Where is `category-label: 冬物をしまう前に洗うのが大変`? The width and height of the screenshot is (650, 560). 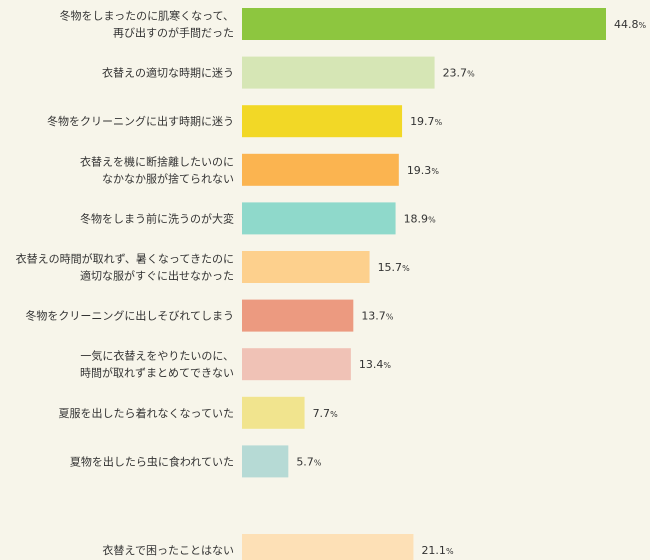 category-label: 冬物をしまう前に洗うのが大変 is located at coordinates (157, 218).